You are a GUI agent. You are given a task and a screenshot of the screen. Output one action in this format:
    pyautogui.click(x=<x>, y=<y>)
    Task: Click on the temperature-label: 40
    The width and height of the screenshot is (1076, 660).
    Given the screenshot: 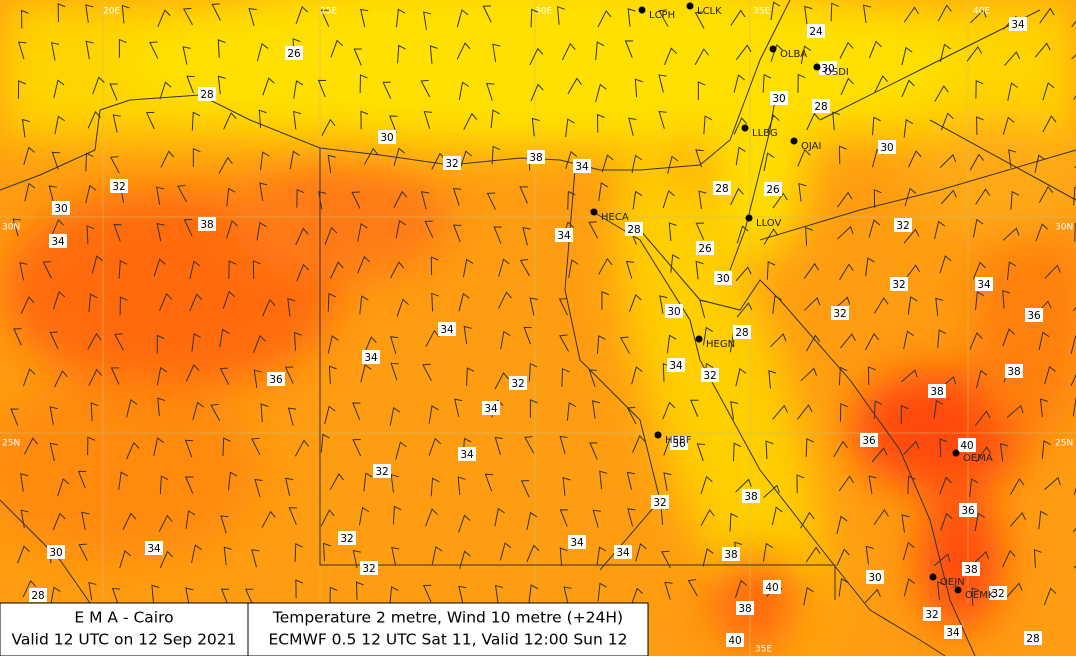 What is the action you would take?
    pyautogui.click(x=966, y=446)
    